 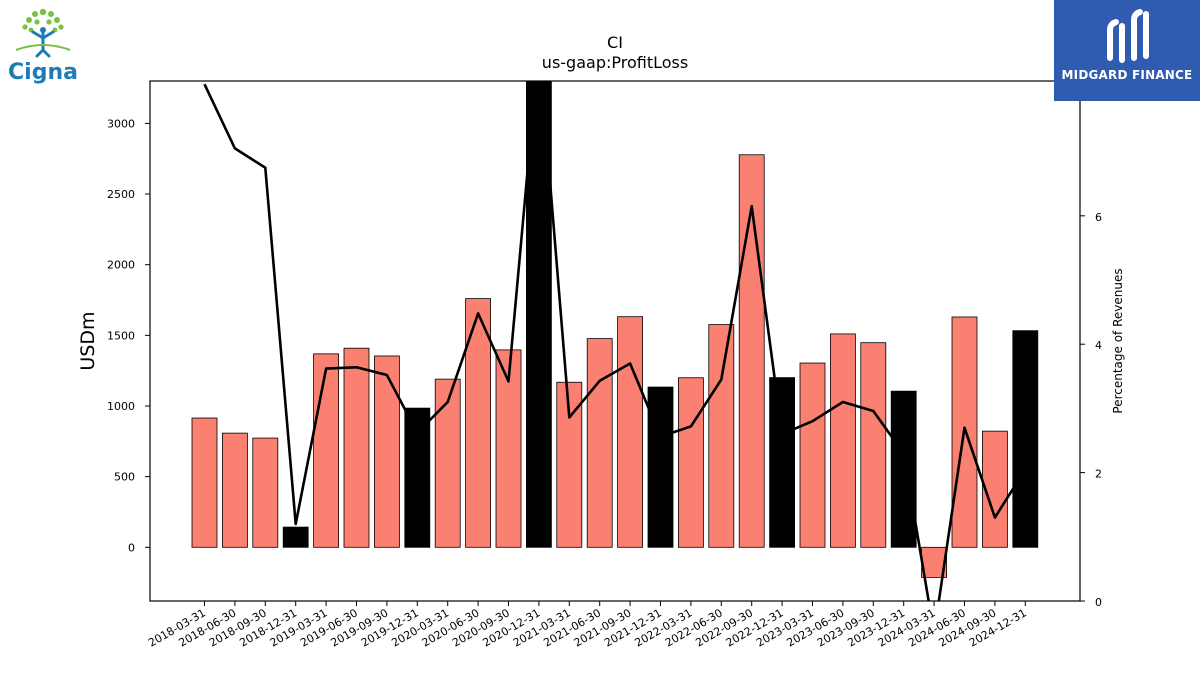 What do you see at coordinates (615, 62) in the screenshot?
I see `chart-subtitle: us-gaap:ProfitLoss` at bounding box center [615, 62].